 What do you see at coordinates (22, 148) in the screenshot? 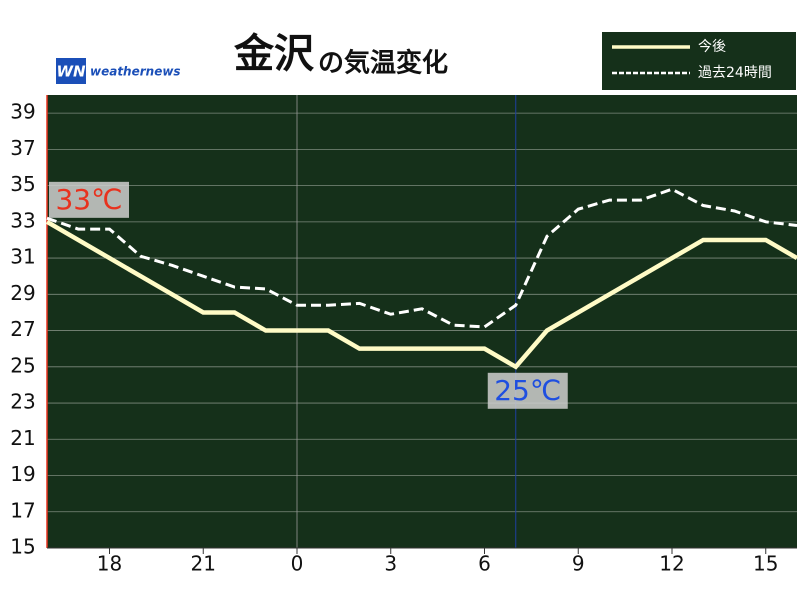
I see `y-tick-label: 37` at bounding box center [22, 148].